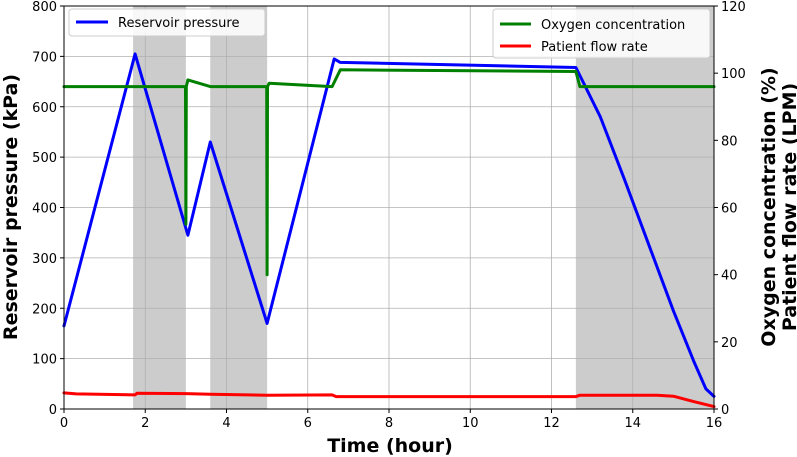  I want to click on y-right-tick-label-6: 120, so click(733, 7).